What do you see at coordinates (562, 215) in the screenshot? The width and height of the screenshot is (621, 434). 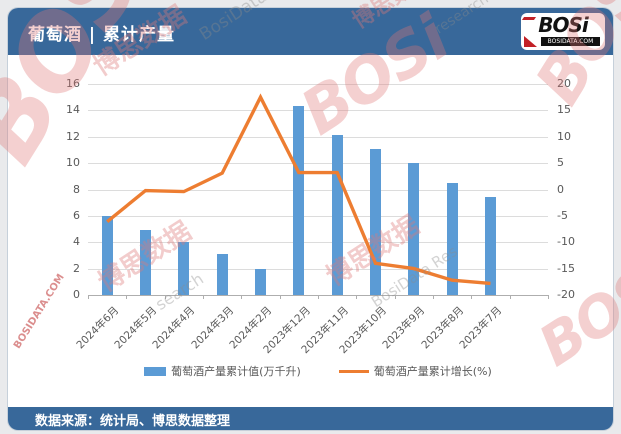 I see `right-axis-tick-label: -5` at bounding box center [562, 215].